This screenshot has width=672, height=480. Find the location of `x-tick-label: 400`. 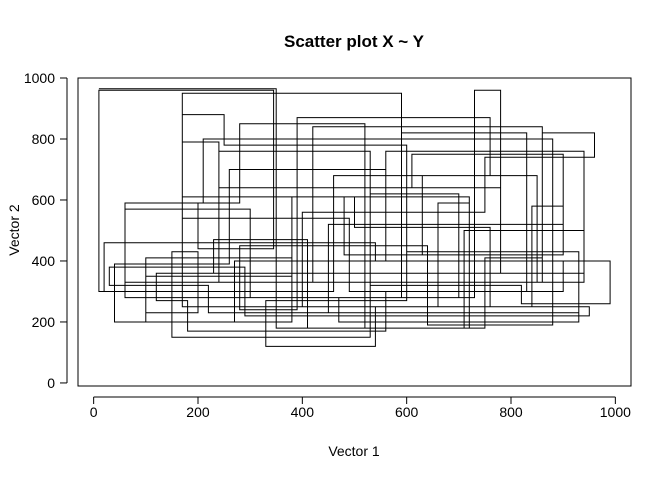

x-tick-label: 400 is located at coordinates (303, 412).